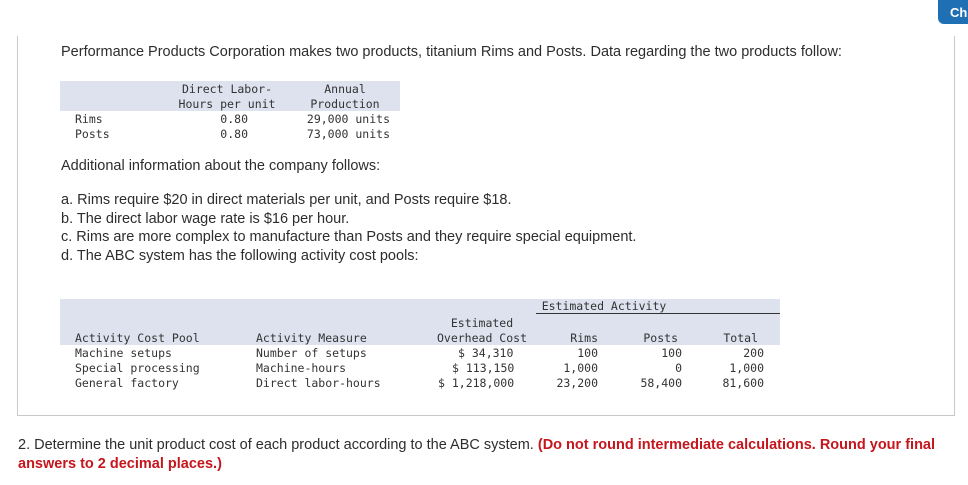 The image size is (968, 485). Describe the element at coordinates (587, 353) in the screenshot. I see `rims-cell: 100` at that location.